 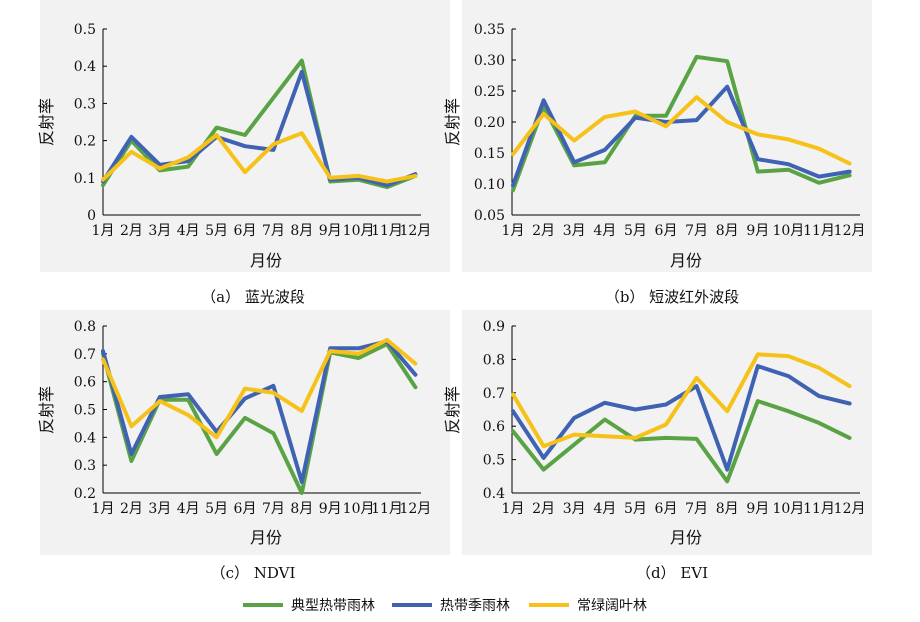 What do you see at coordinates (612, 606) in the screenshot?
I see `legend-label: 常绿阔叶林` at bounding box center [612, 606].